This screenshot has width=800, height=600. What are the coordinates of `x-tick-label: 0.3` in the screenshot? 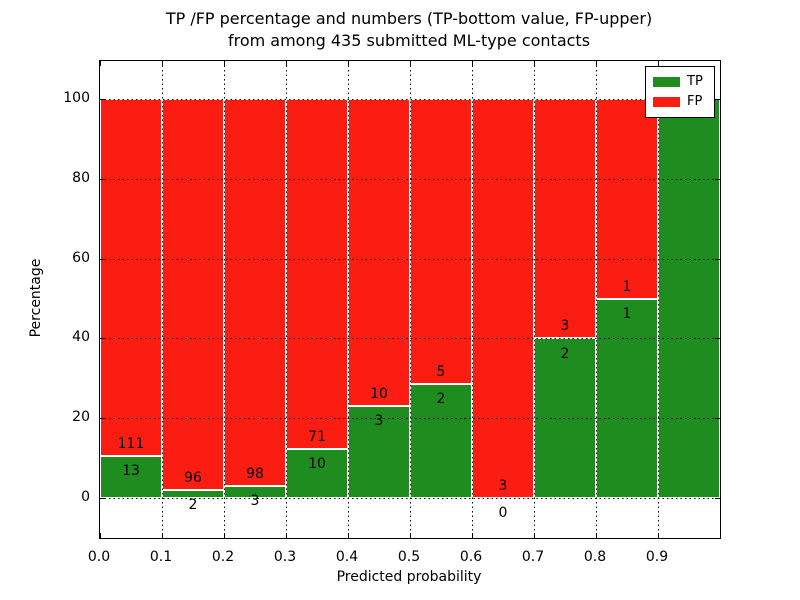 It's located at (285, 557).